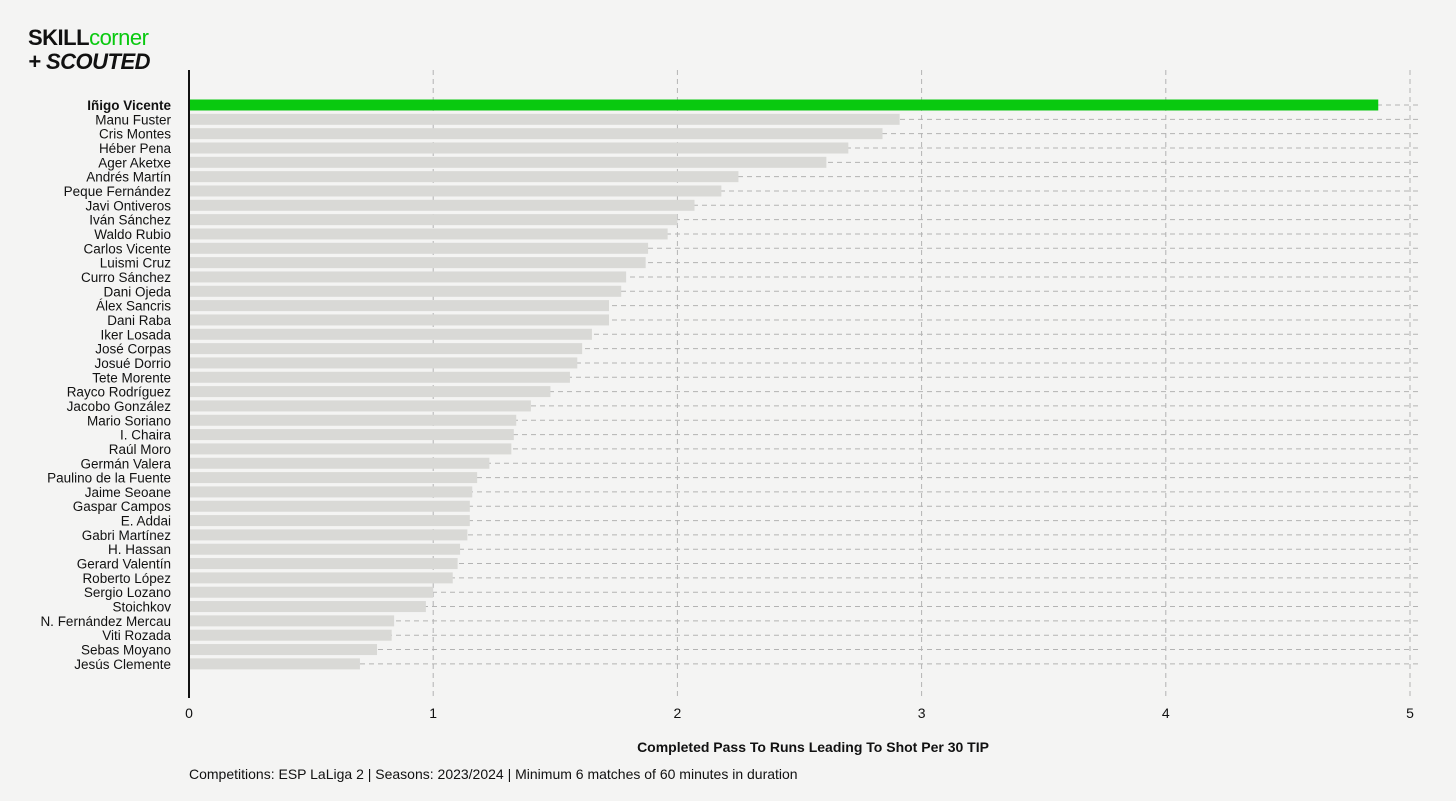  I want to click on x-tick-label: 0, so click(189, 713).